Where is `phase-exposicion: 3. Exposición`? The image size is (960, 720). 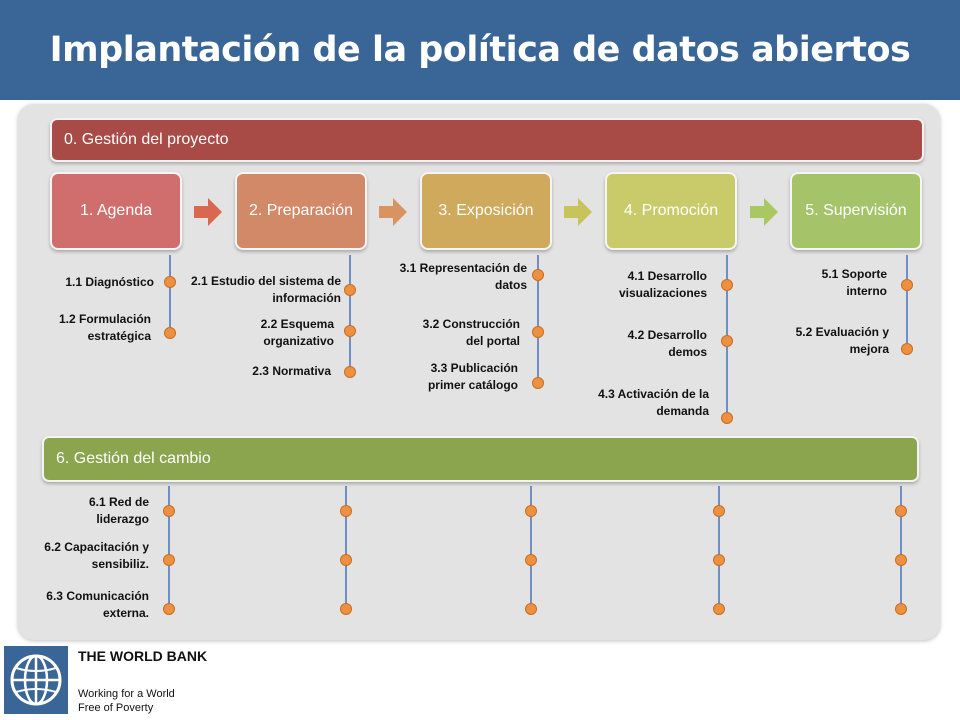 phase-exposicion: 3. Exposición is located at coordinates (486, 211).